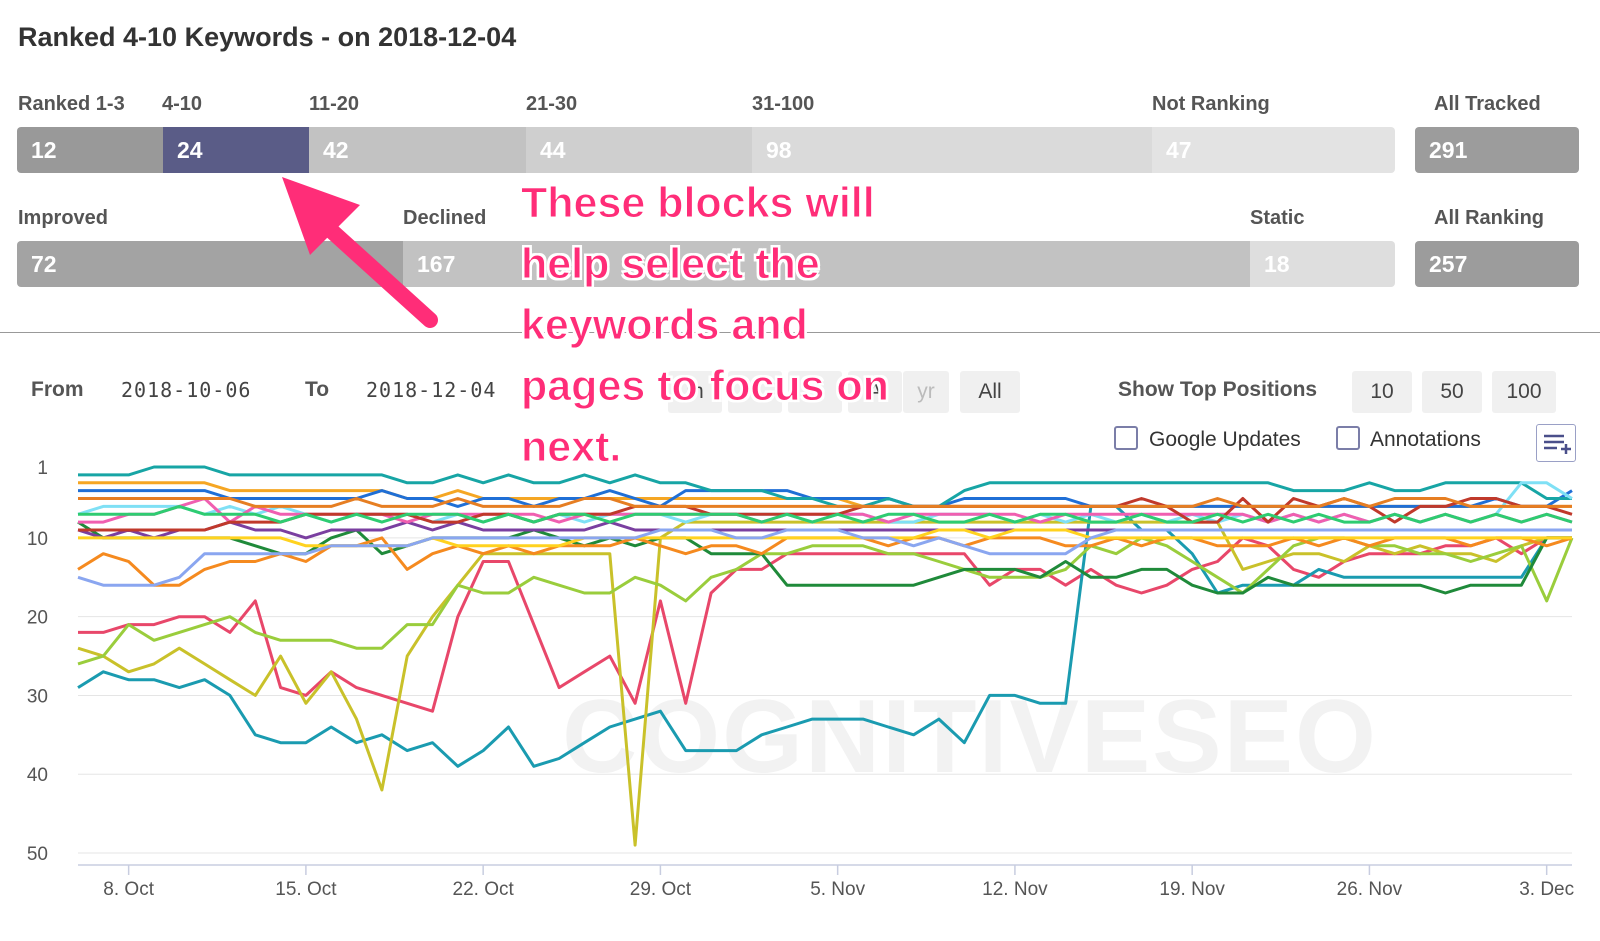 Image resolution: width=1600 pixels, height=941 pixels. What do you see at coordinates (1489, 218) in the screenshot?
I see `all-ranking-label: All Ranking` at bounding box center [1489, 218].